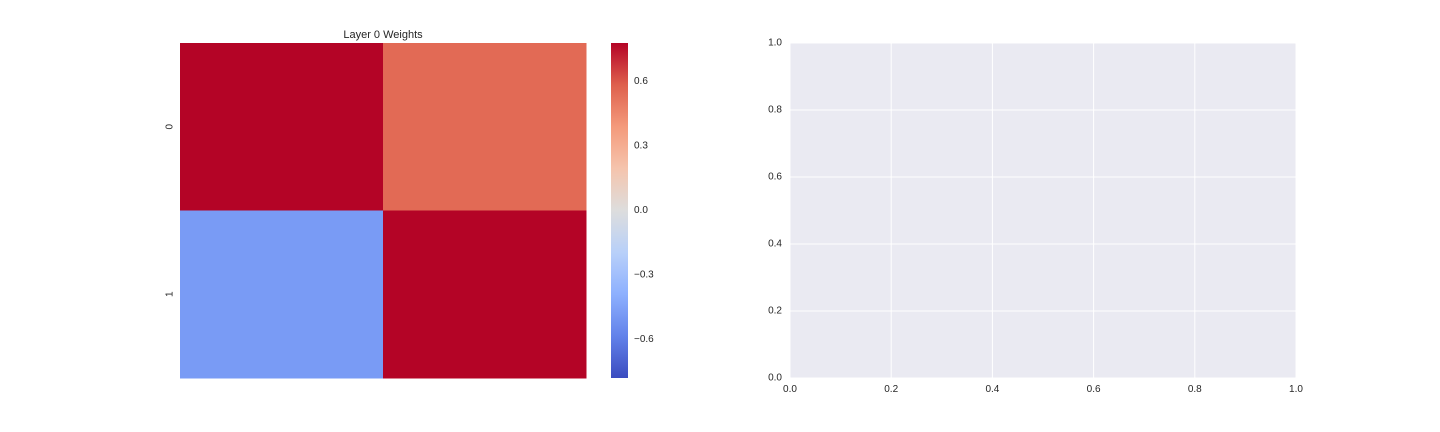  Describe the element at coordinates (644, 339) in the screenshot. I see `colorbar-tick-label: −0.6` at that location.